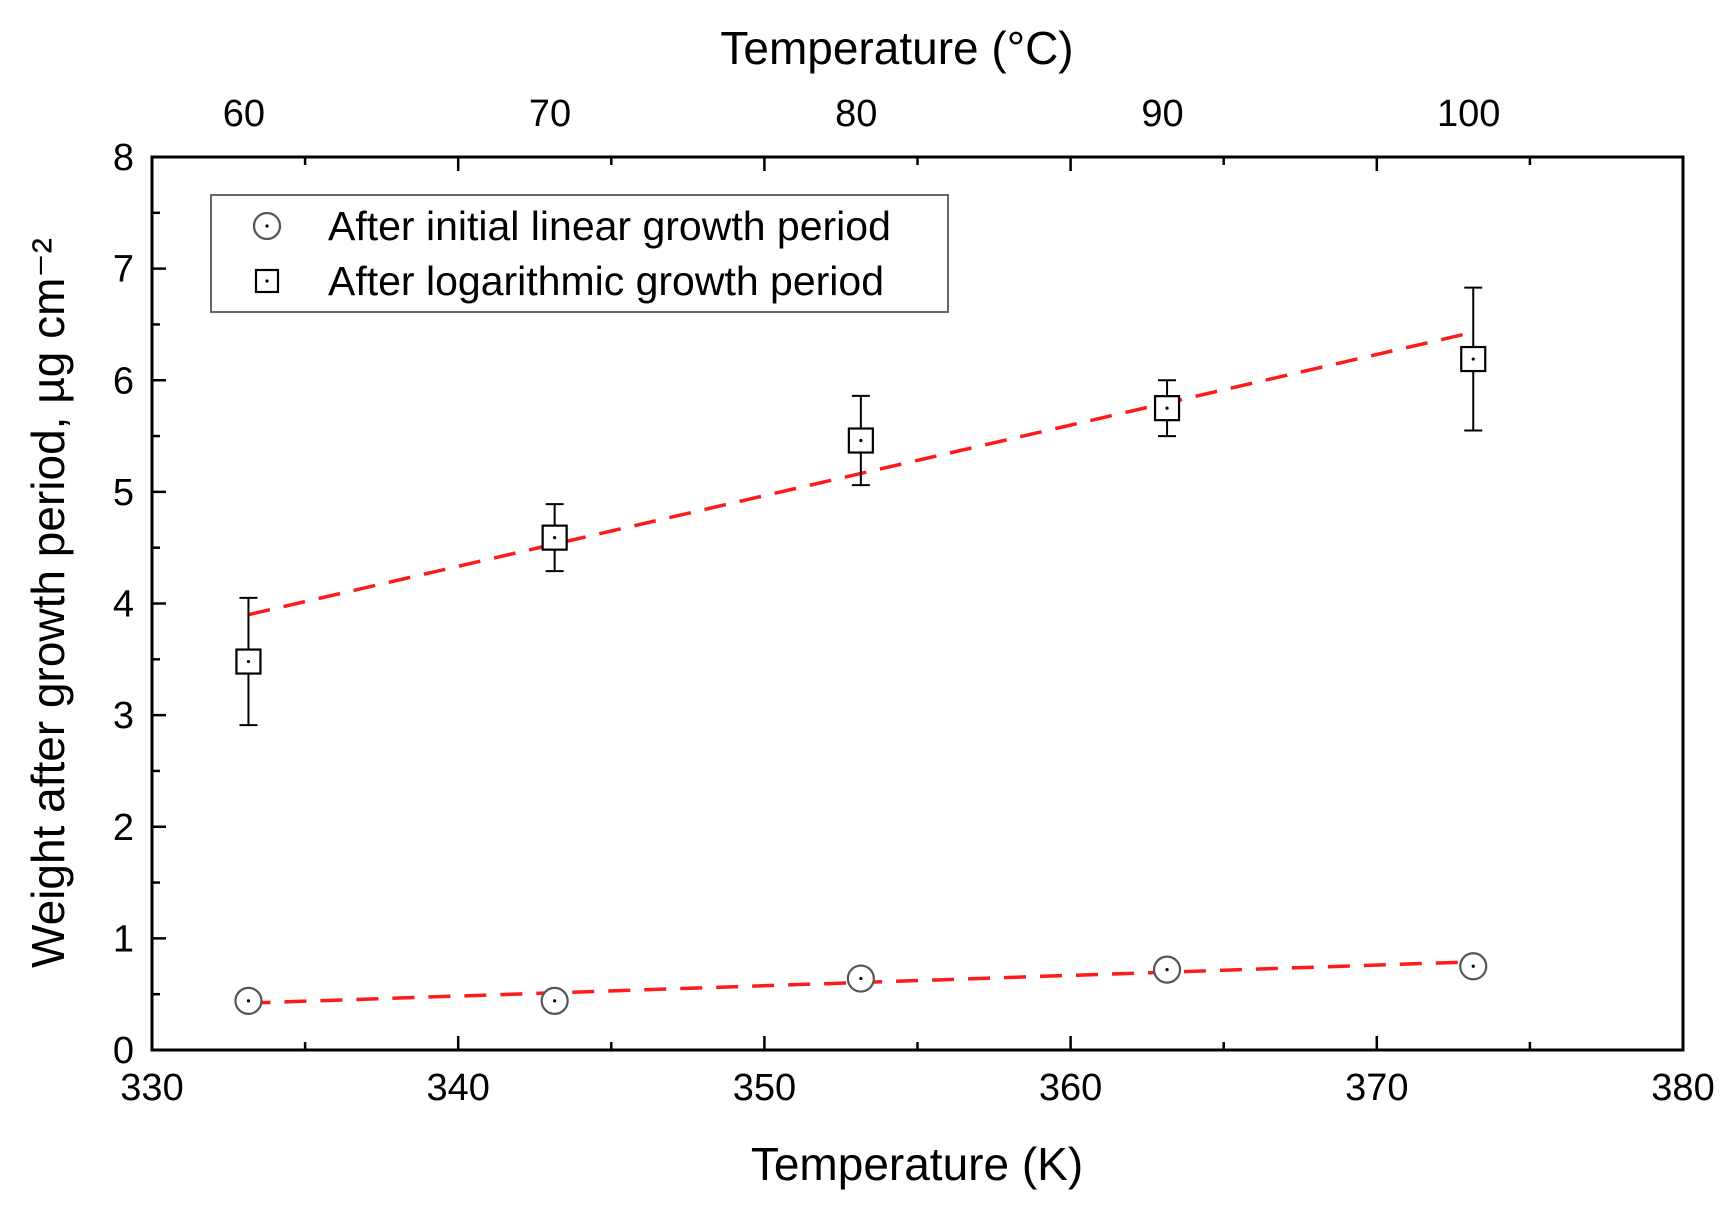  What do you see at coordinates (550, 114) in the screenshot?
I see `top-tick-label: 70` at bounding box center [550, 114].